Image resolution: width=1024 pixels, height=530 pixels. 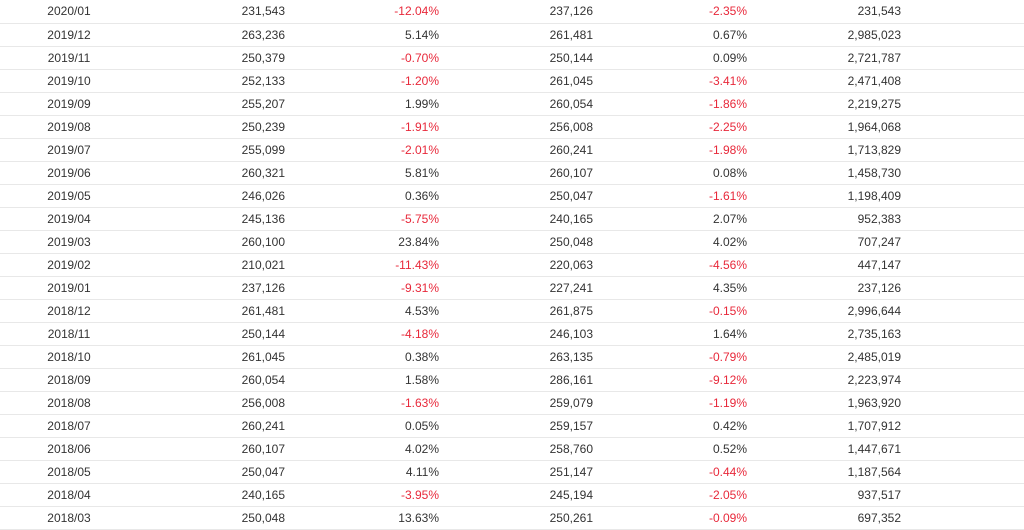 What do you see at coordinates (966, 242) in the screenshot?
I see `cumulative-change-cell: 1.42%` at bounding box center [966, 242].